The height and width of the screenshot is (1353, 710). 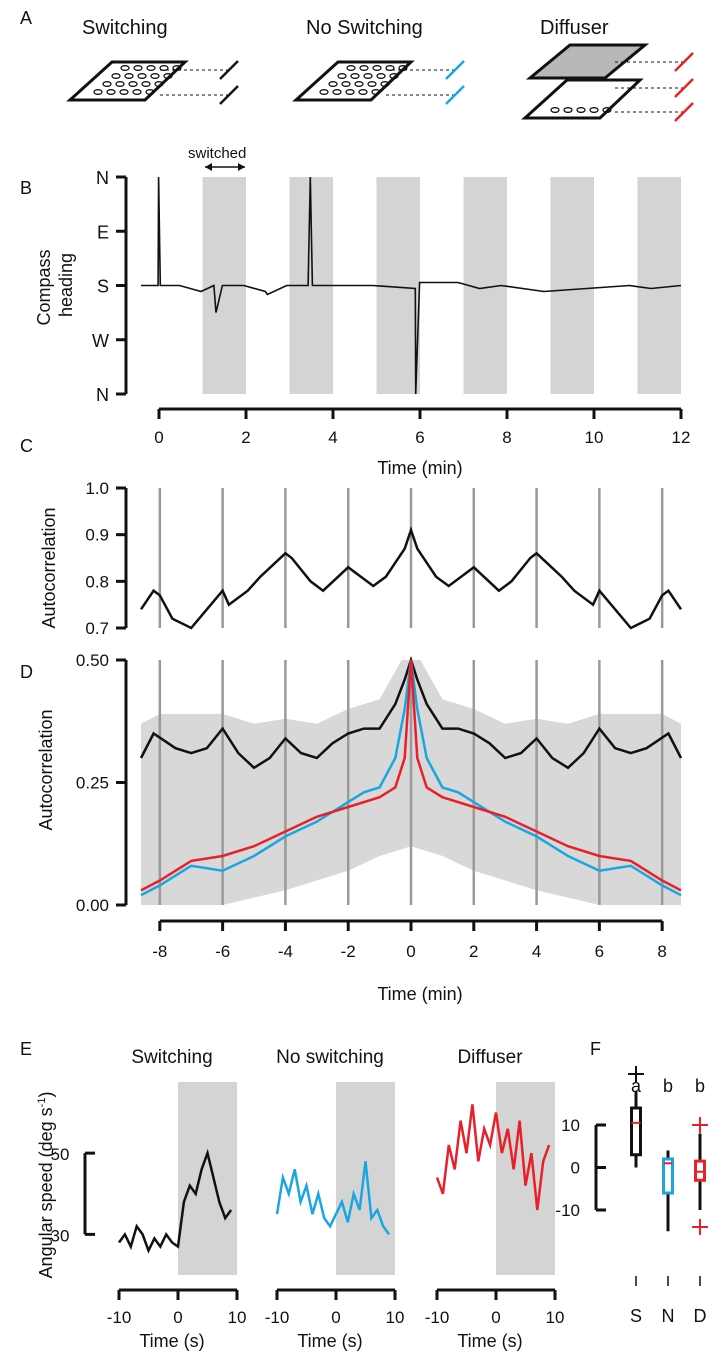 What do you see at coordinates (493, 1157) in the screenshot?
I see `angular-speed-line-diffuser` at bounding box center [493, 1157].